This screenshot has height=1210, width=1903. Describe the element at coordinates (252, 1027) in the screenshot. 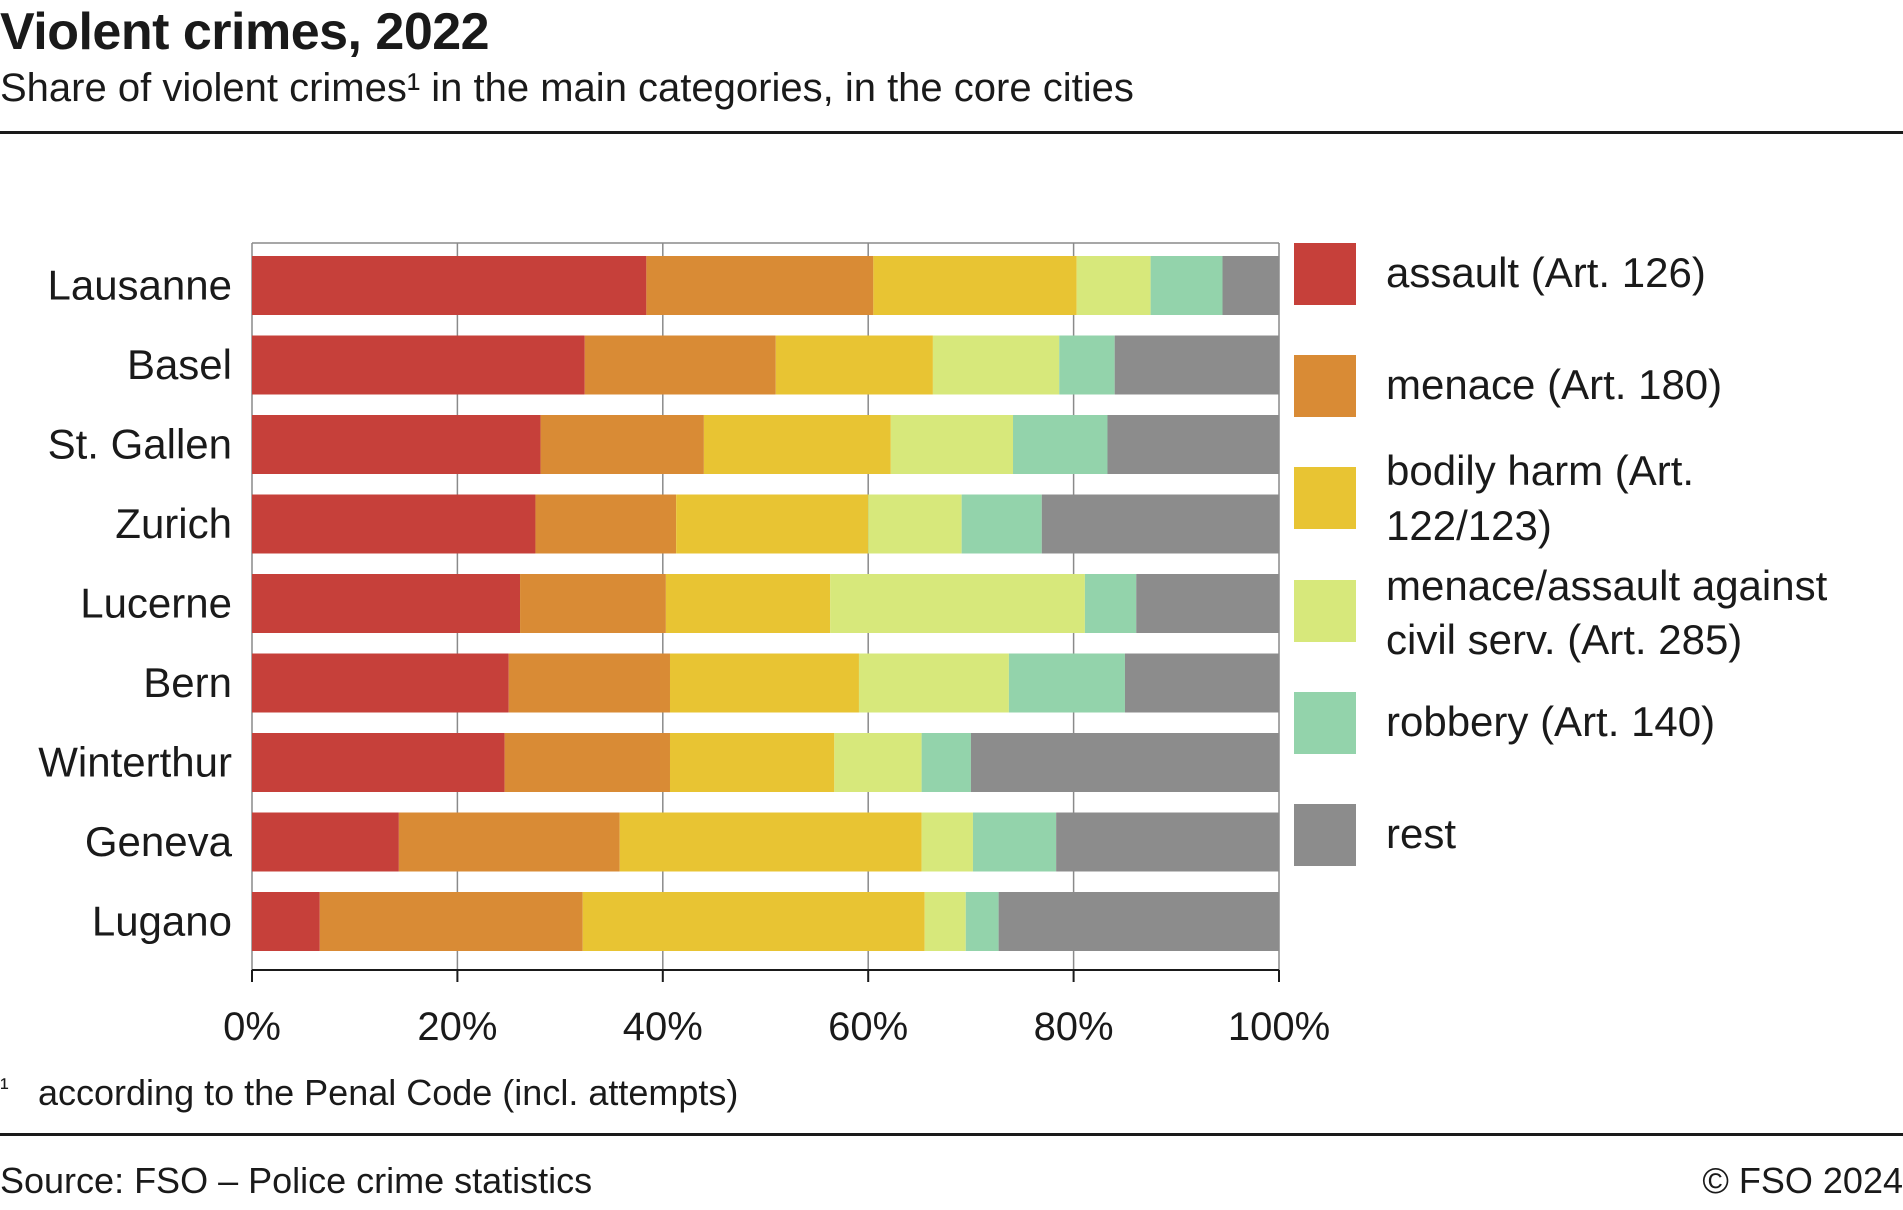

I see `x-tick-label: 0%` at that location.